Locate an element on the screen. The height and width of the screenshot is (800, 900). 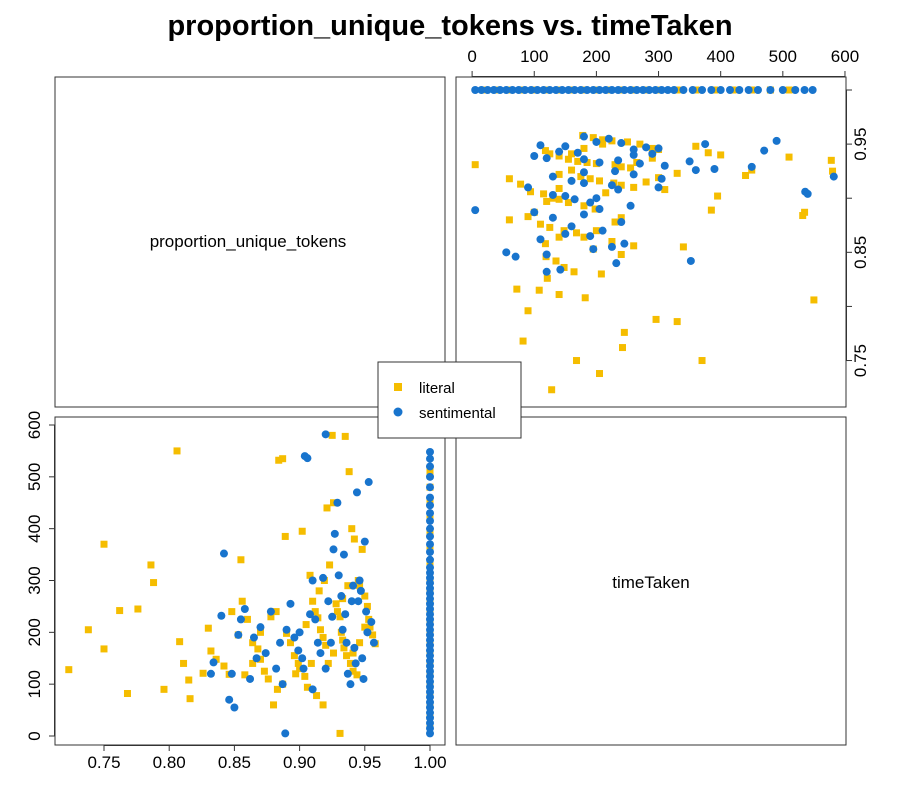
right-axis-tick-label: 0.75 is located at coordinates (860, 360).